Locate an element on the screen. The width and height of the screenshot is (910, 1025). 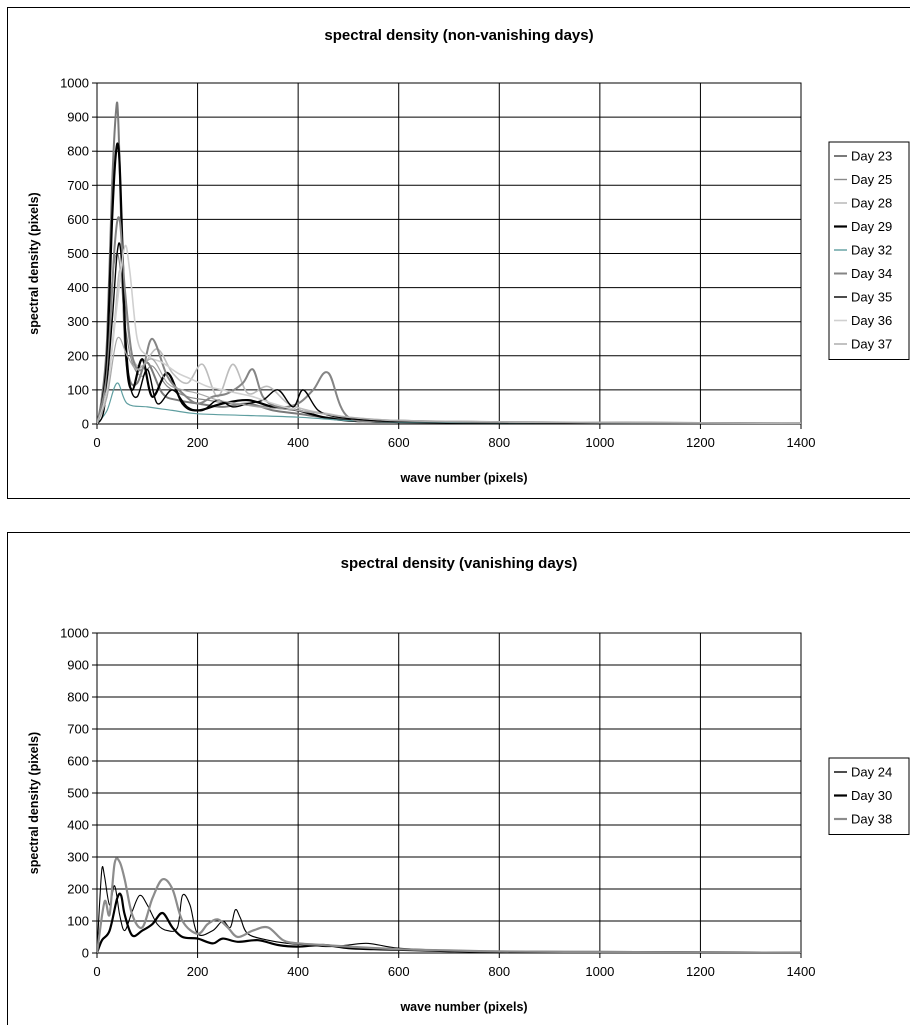
legend-label: Day 38 is located at coordinates (871, 819).